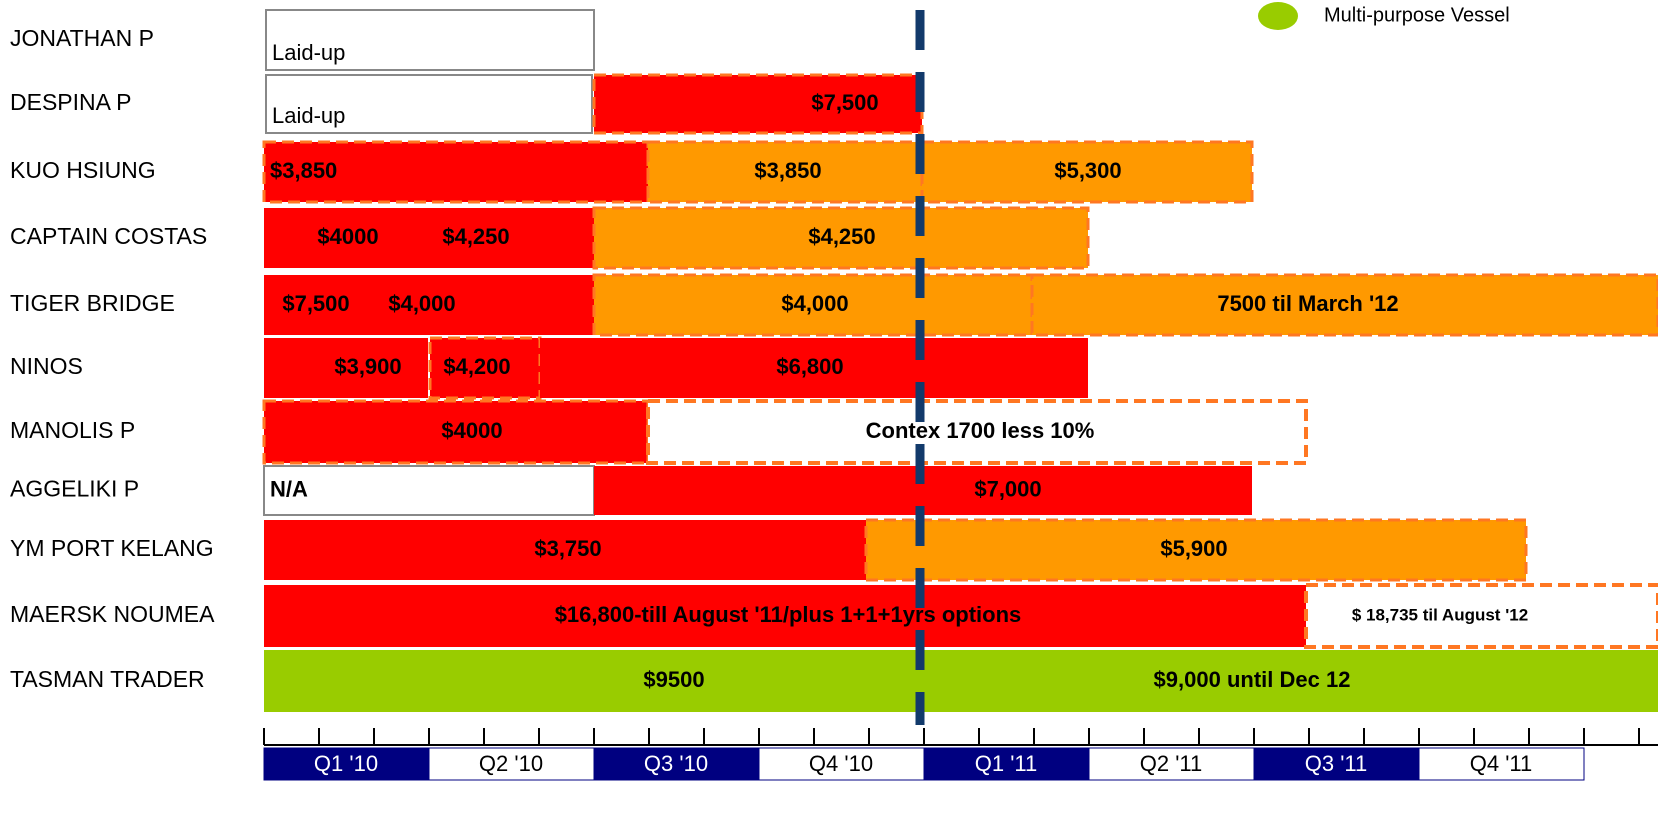 The width and height of the screenshot is (1658, 826). I want to click on segment-label: Contex 1700 less 10%, so click(980, 430).